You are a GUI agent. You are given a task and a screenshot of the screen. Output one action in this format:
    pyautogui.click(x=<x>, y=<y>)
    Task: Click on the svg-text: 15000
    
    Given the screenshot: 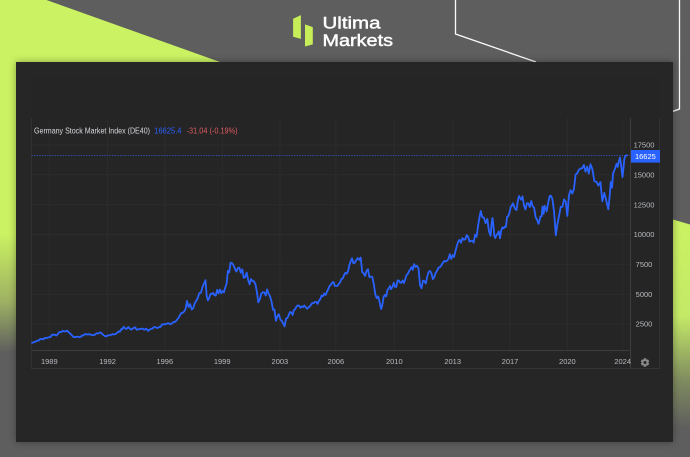 What is the action you would take?
    pyautogui.click(x=644, y=175)
    